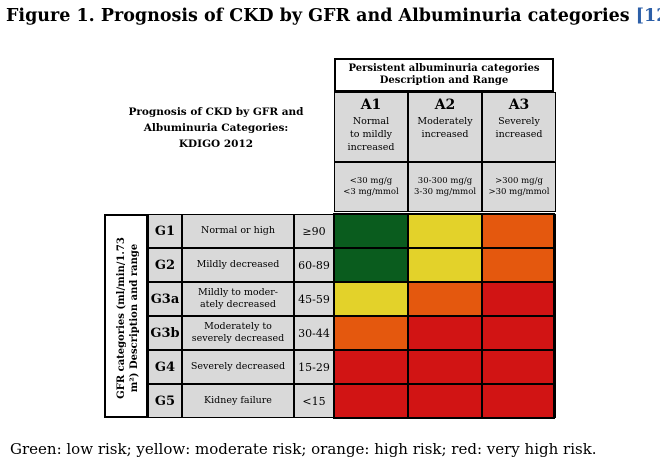 The image size is (660, 468). What do you see at coordinates (519, 333) in the screenshot?
I see `risk-cell-g3b-a3` at bounding box center [519, 333].